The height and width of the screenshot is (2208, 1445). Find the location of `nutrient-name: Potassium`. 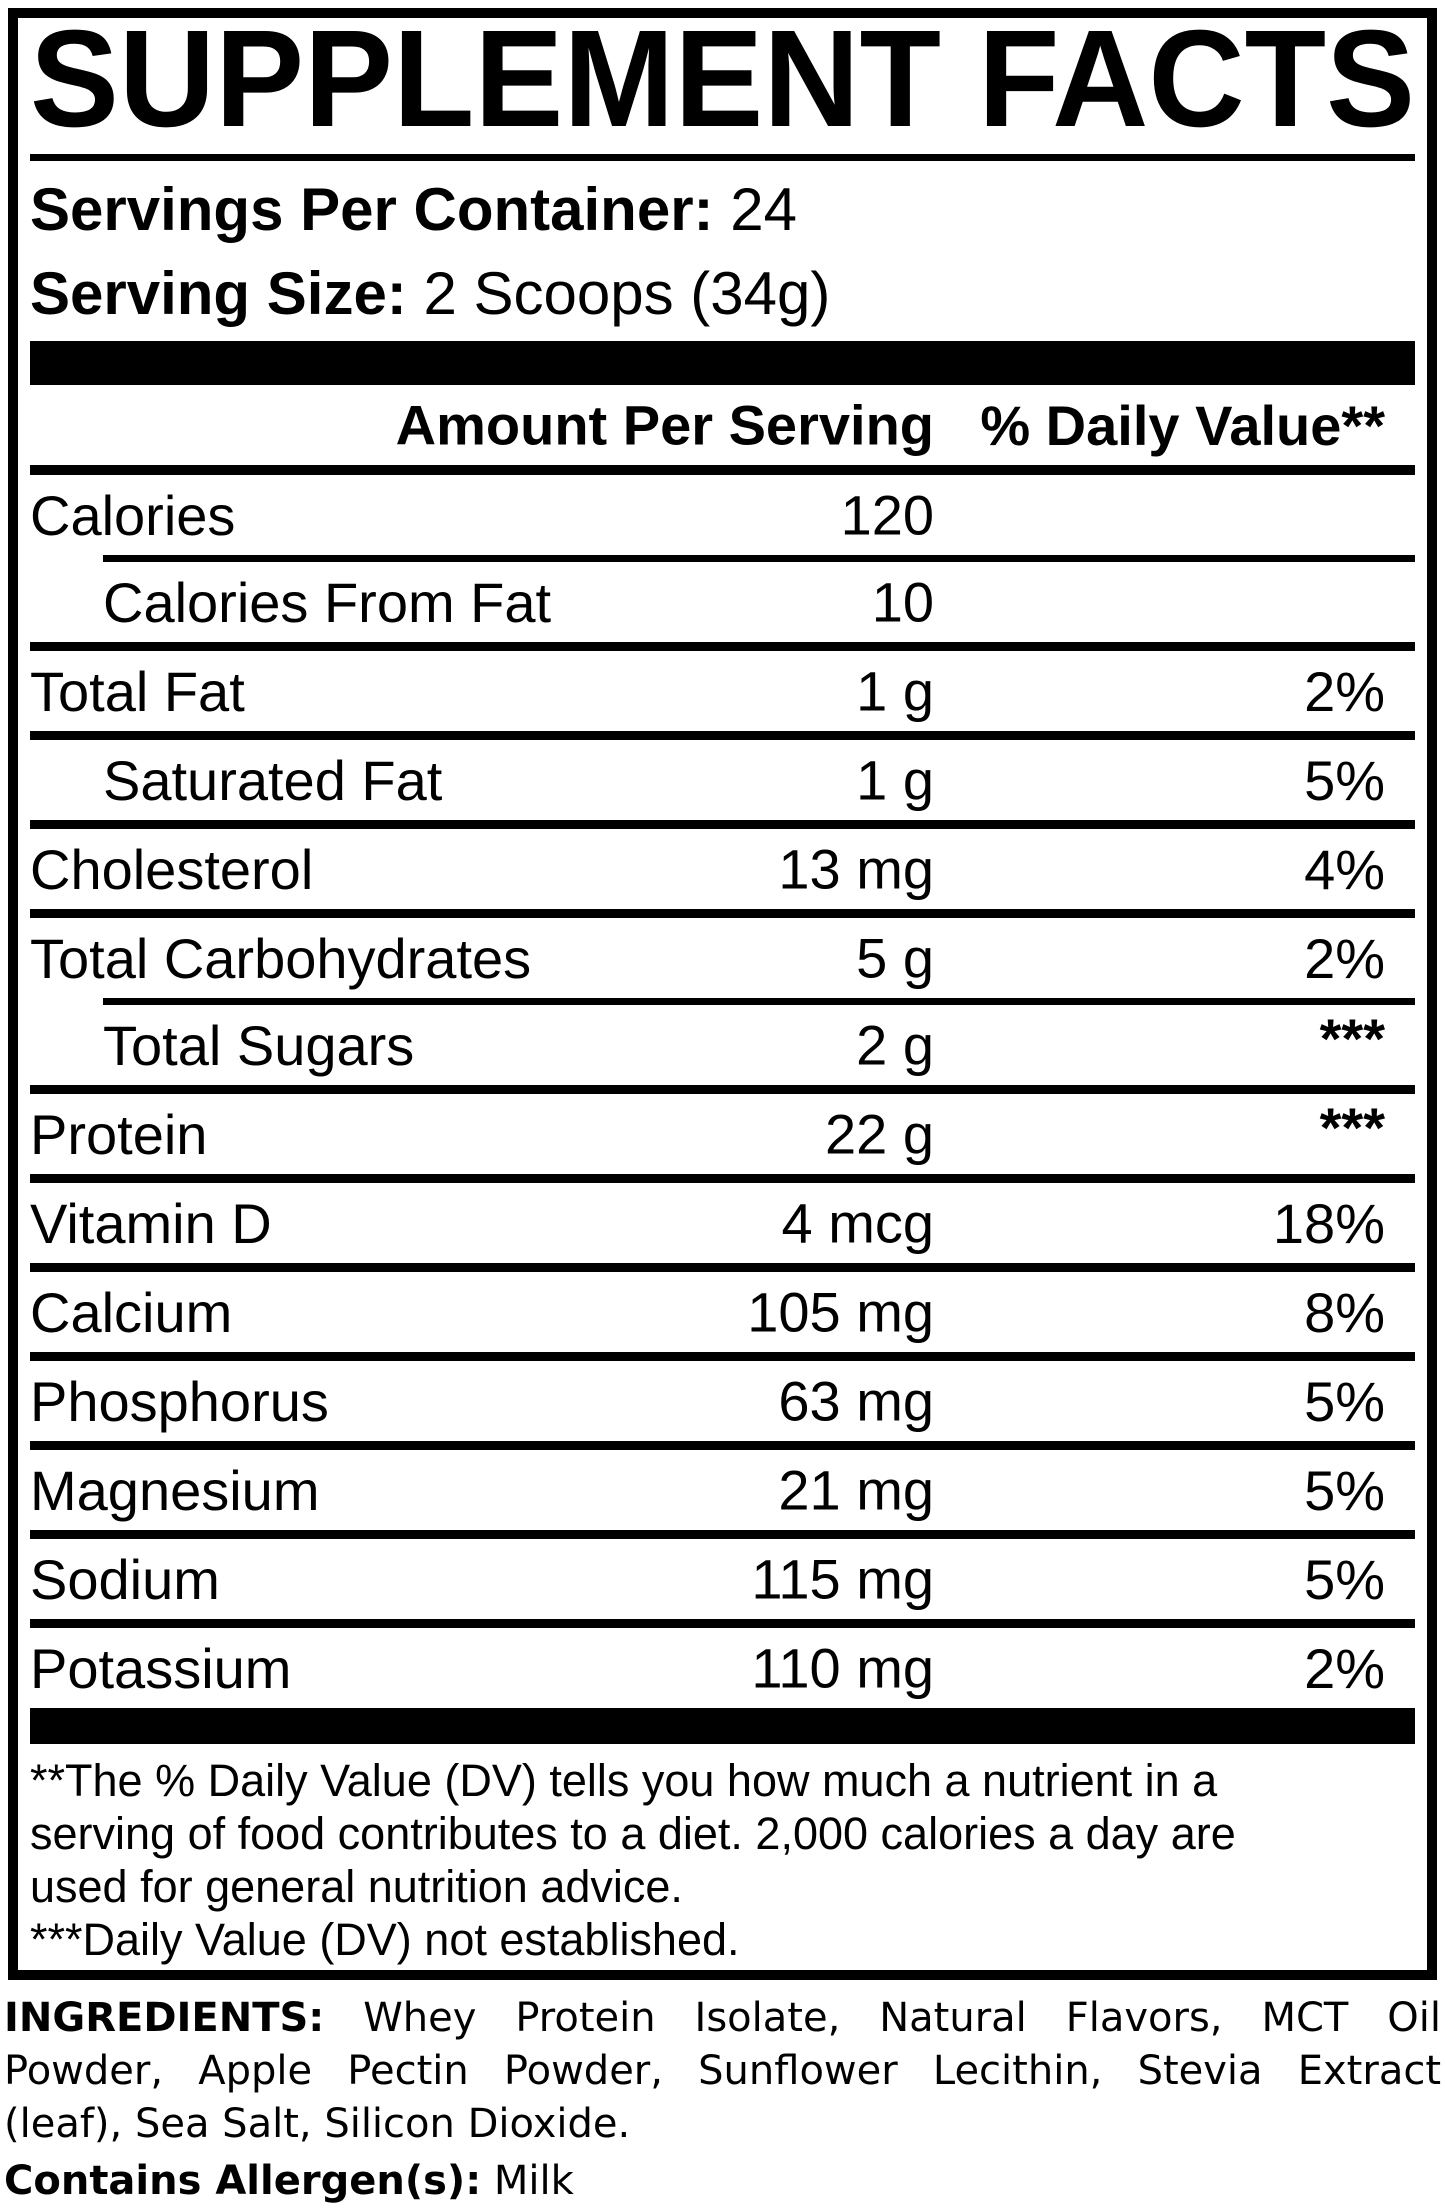

nutrient-name: Potassium is located at coordinates (161, 1668).